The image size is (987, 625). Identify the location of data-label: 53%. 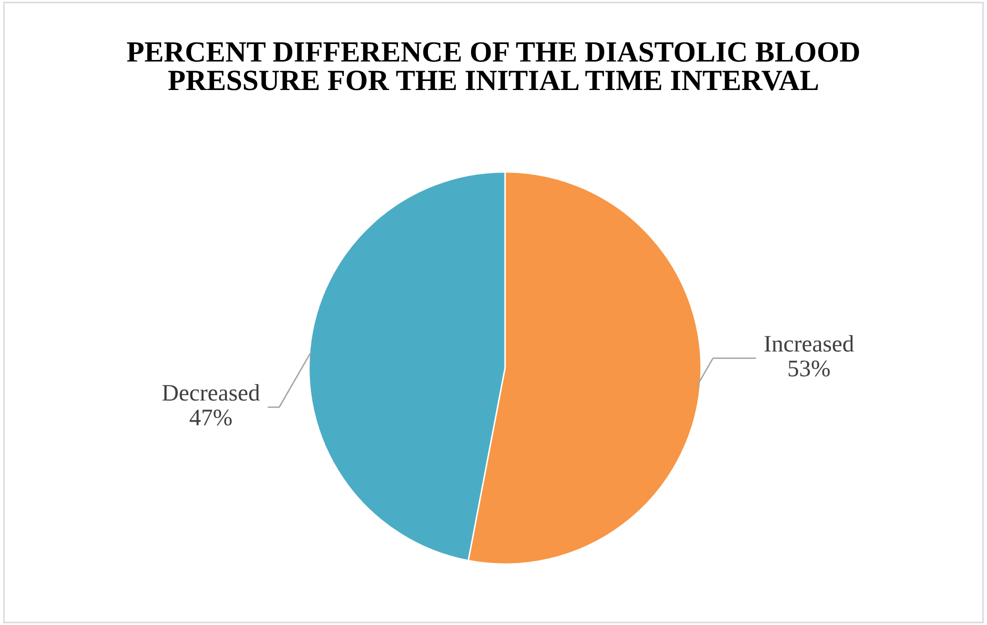
(809, 368).